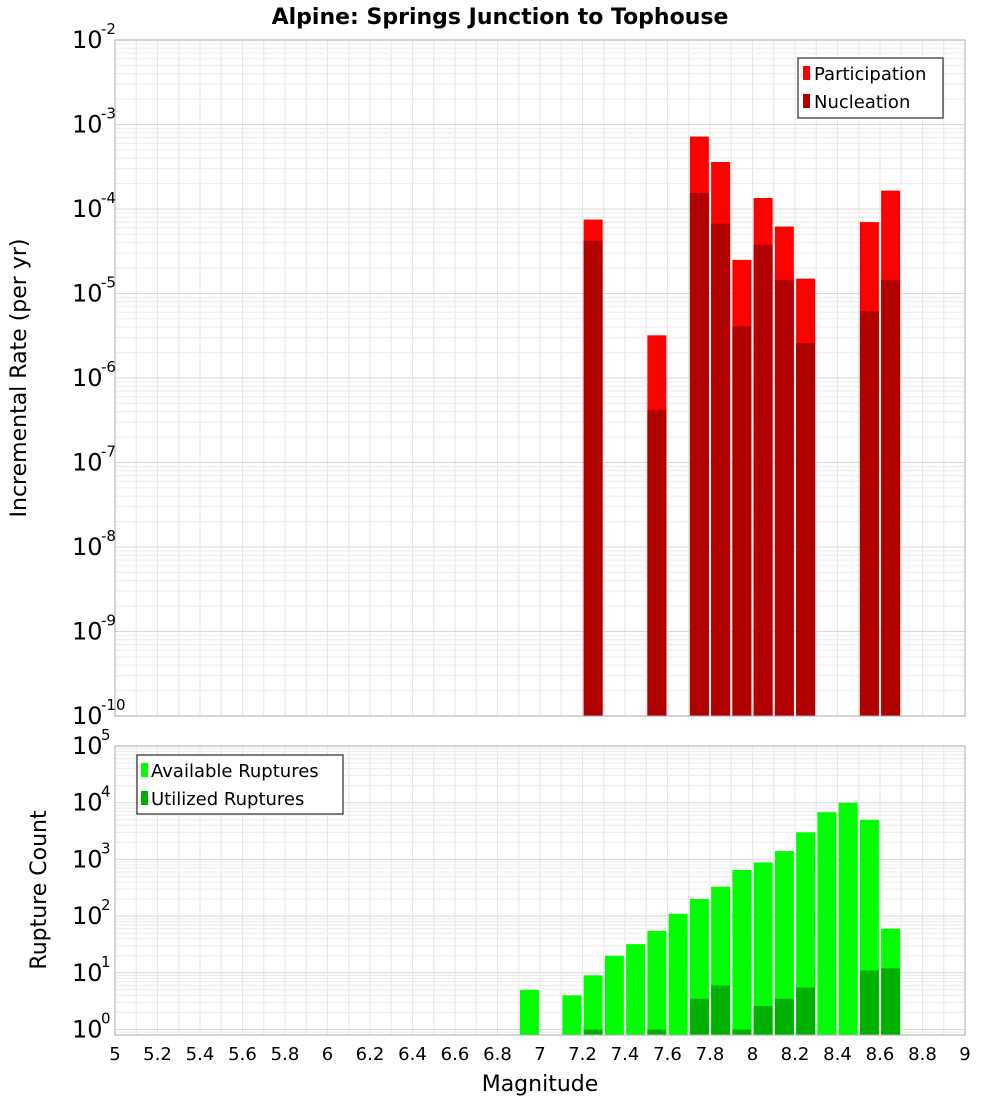 Image resolution: width=1000 pixels, height=1100 pixels. Describe the element at coordinates (106, 1019) in the screenshot. I see `bottom-y-tick-exponent: 0` at that location.